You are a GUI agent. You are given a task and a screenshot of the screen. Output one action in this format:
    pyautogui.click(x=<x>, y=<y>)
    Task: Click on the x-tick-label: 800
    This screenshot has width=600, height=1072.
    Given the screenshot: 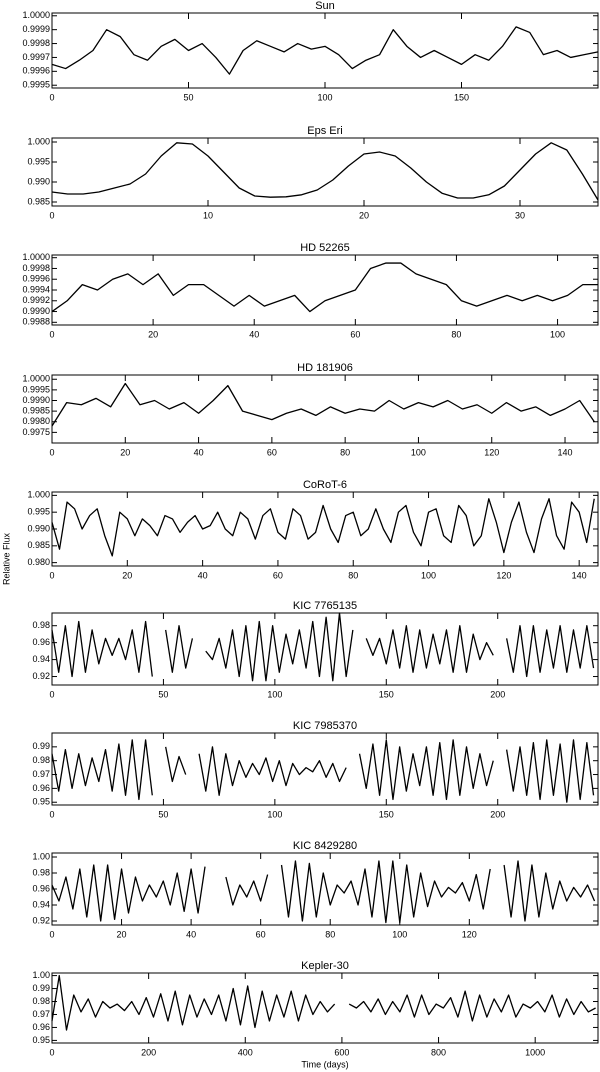 What is the action you would take?
    pyautogui.click(x=438, y=1052)
    